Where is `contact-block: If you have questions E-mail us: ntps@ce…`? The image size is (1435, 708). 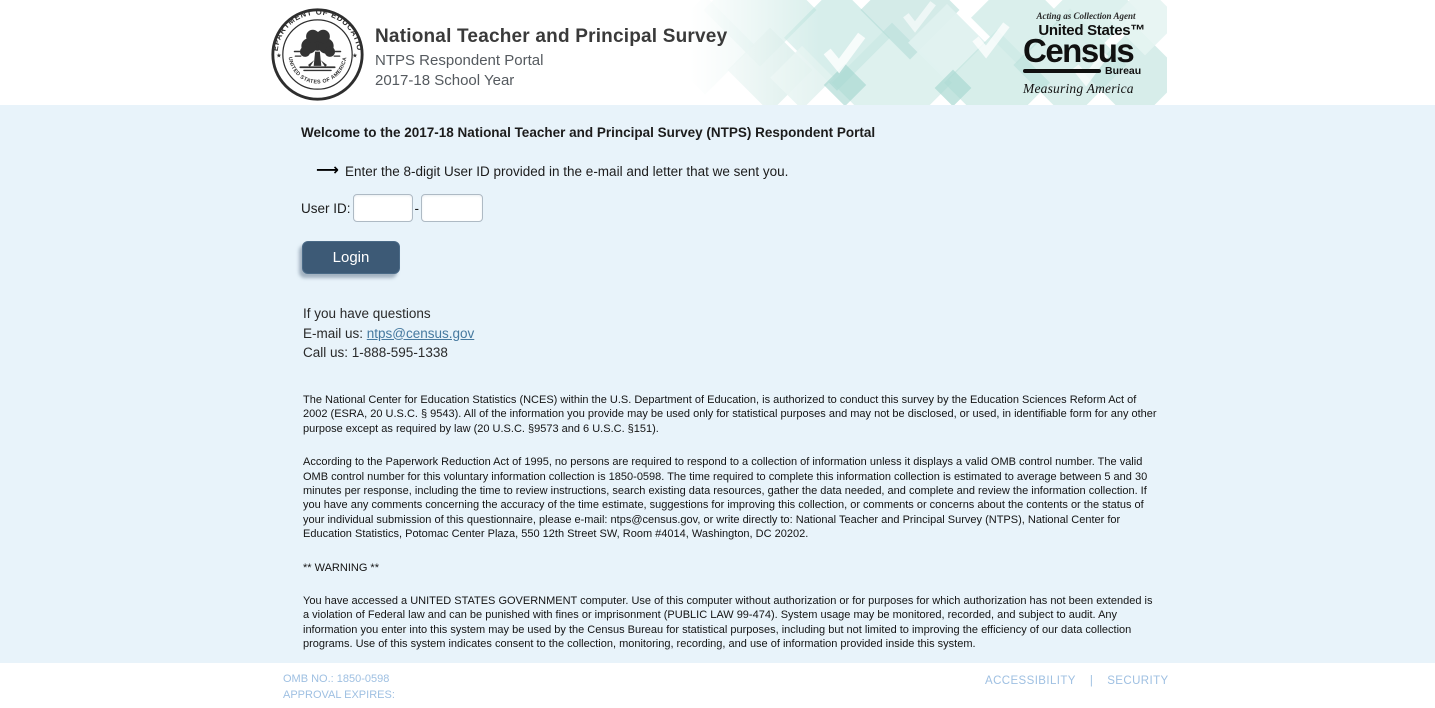 contact-block: If you have questions E-mail us: ntps@ce… is located at coordinates (388, 333).